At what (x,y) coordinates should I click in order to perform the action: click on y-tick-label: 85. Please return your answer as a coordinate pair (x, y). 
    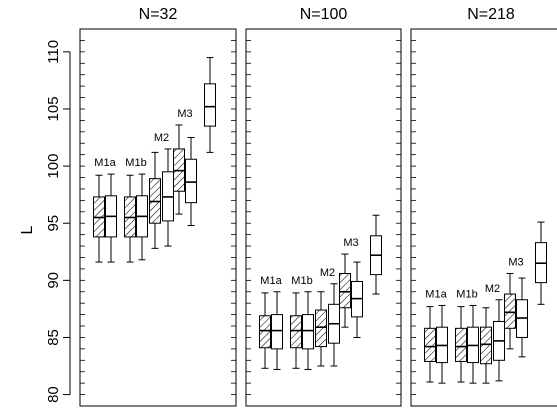
    Looking at the image, I should click on (53, 337).